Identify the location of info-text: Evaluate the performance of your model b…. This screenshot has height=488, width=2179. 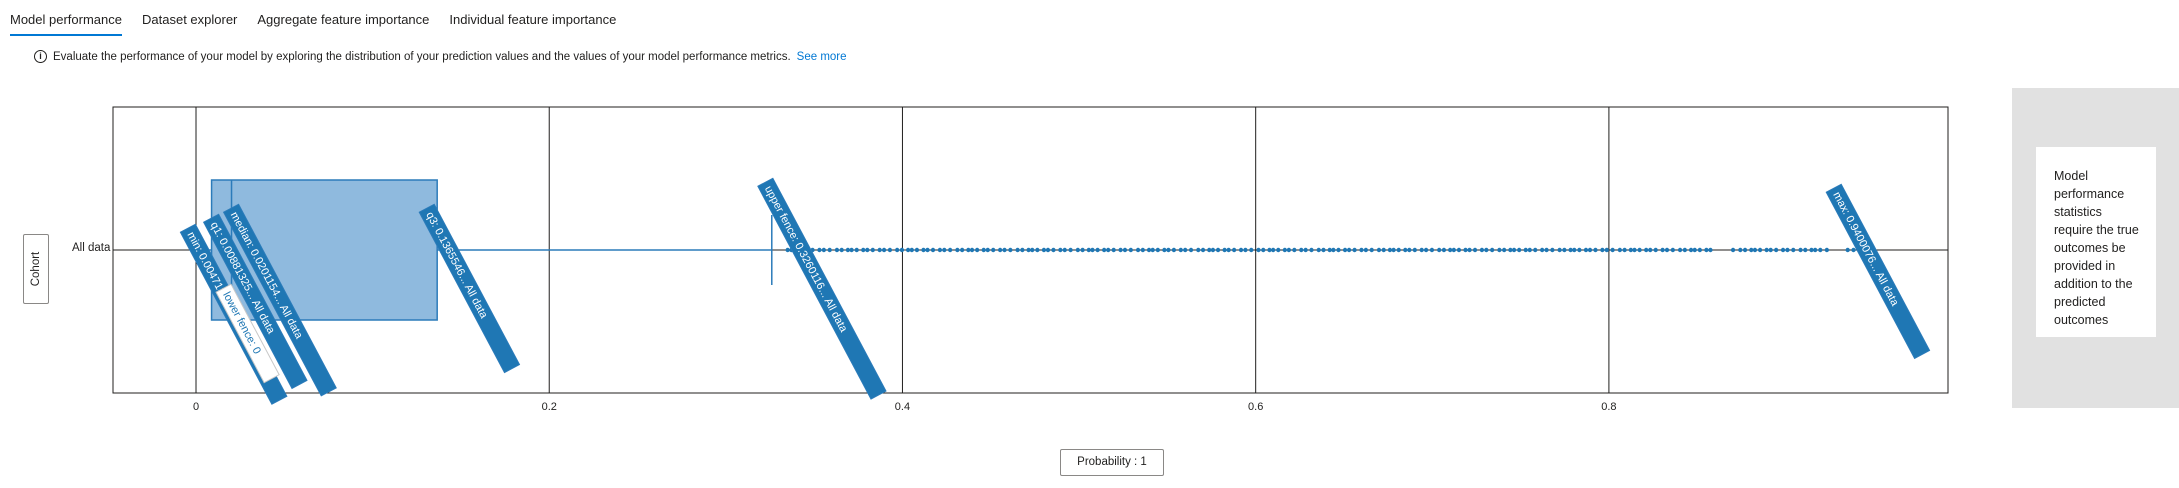
(422, 56).